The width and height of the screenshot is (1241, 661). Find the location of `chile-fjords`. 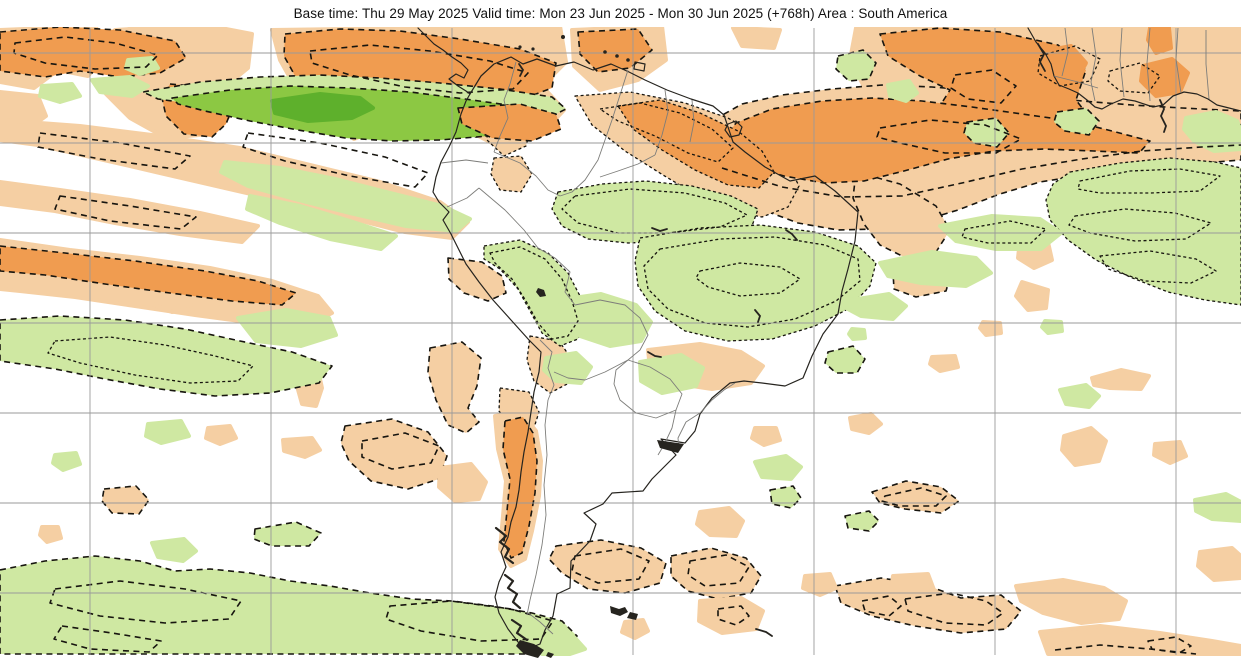

chile-fjords is located at coordinates (512, 591).